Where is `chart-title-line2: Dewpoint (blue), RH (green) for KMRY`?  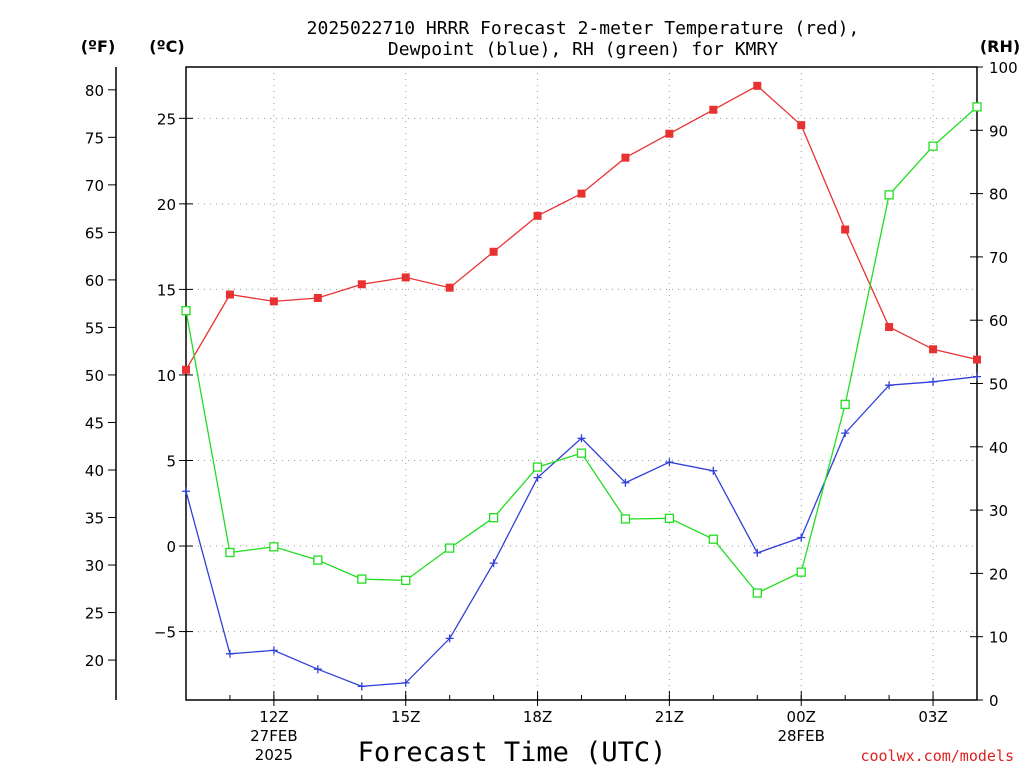 chart-title-line2: Dewpoint (blue), RH (green) for KMRY is located at coordinates (583, 49).